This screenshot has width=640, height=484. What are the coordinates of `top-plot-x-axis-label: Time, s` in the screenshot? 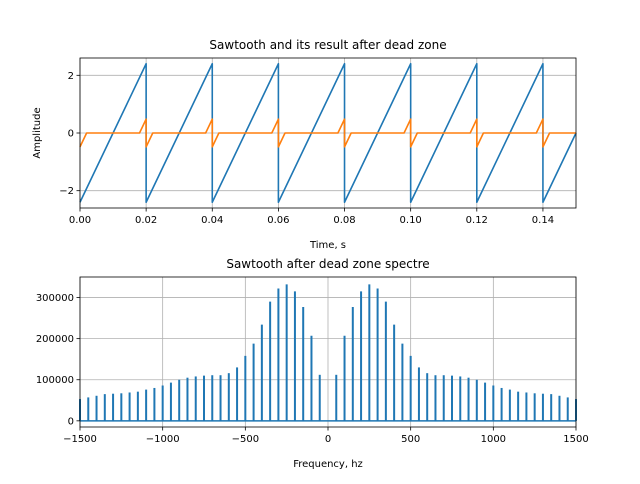 It's located at (327, 245).